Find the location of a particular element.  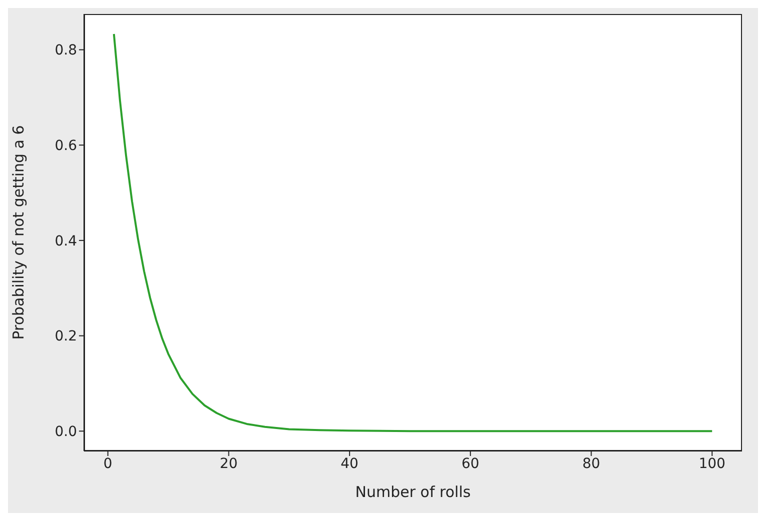

x-tick-label: 0 is located at coordinates (107, 464).